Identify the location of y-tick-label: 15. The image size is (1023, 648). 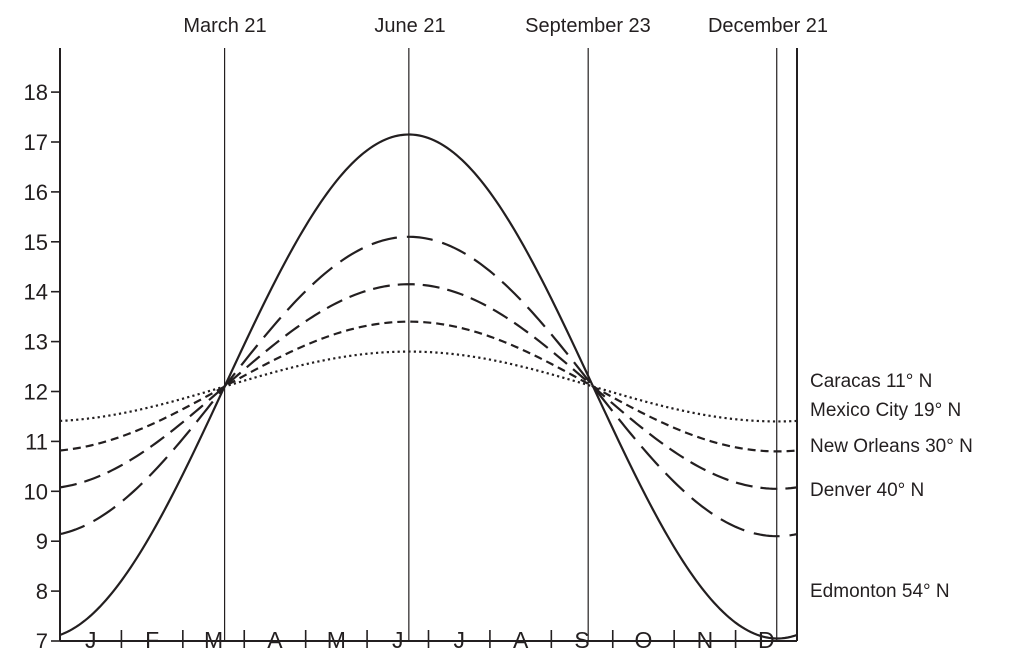
(36, 242).